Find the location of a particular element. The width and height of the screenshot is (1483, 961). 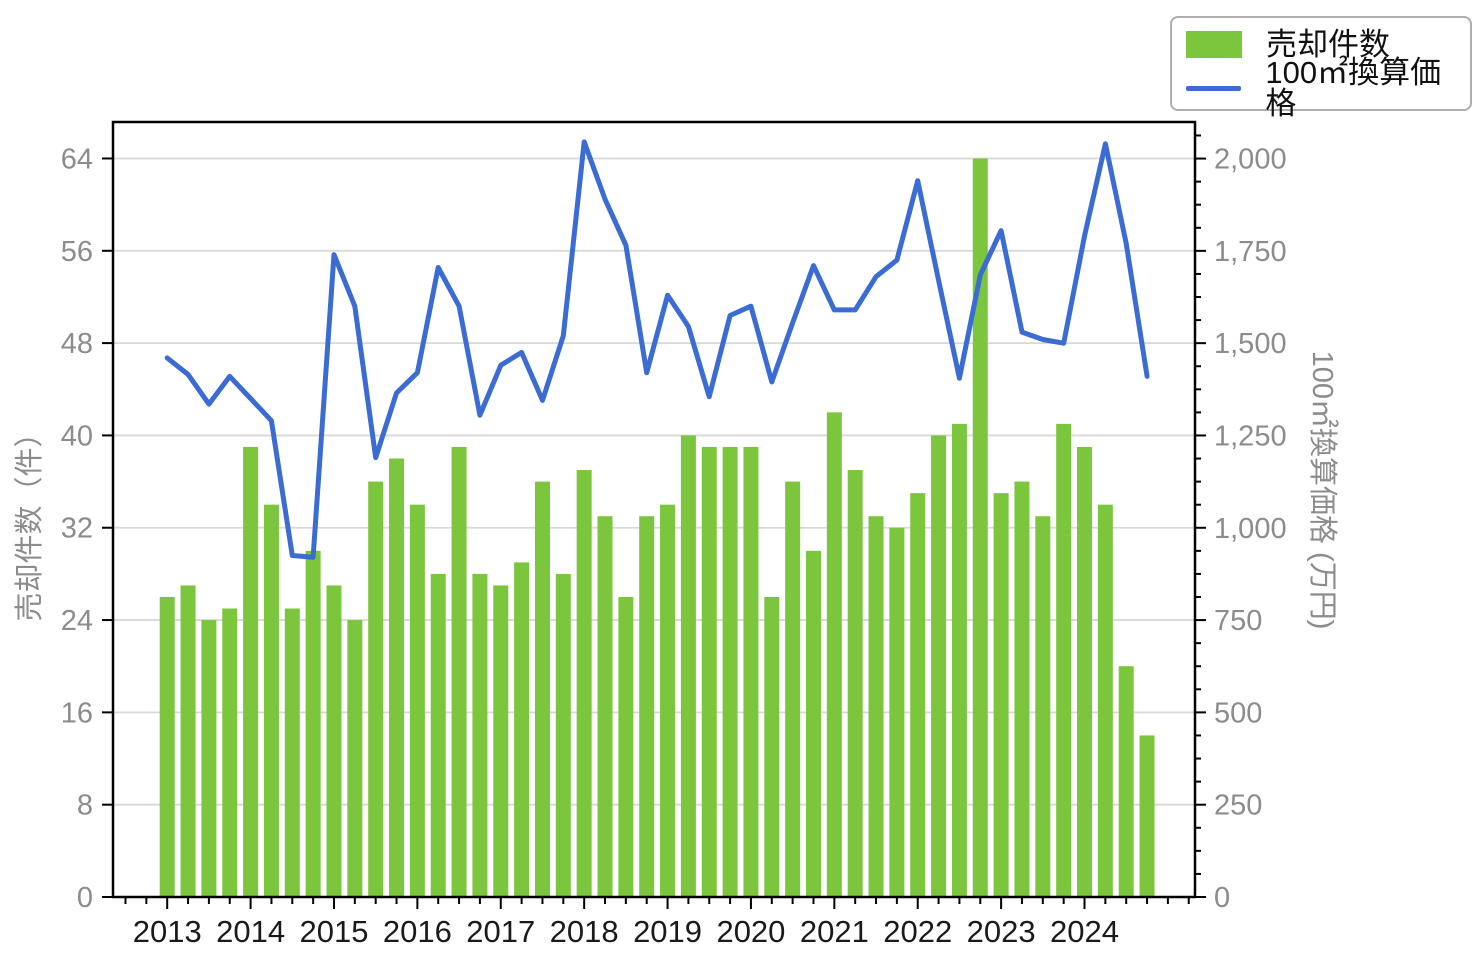

bar-2013Q4 is located at coordinates (230, 752).